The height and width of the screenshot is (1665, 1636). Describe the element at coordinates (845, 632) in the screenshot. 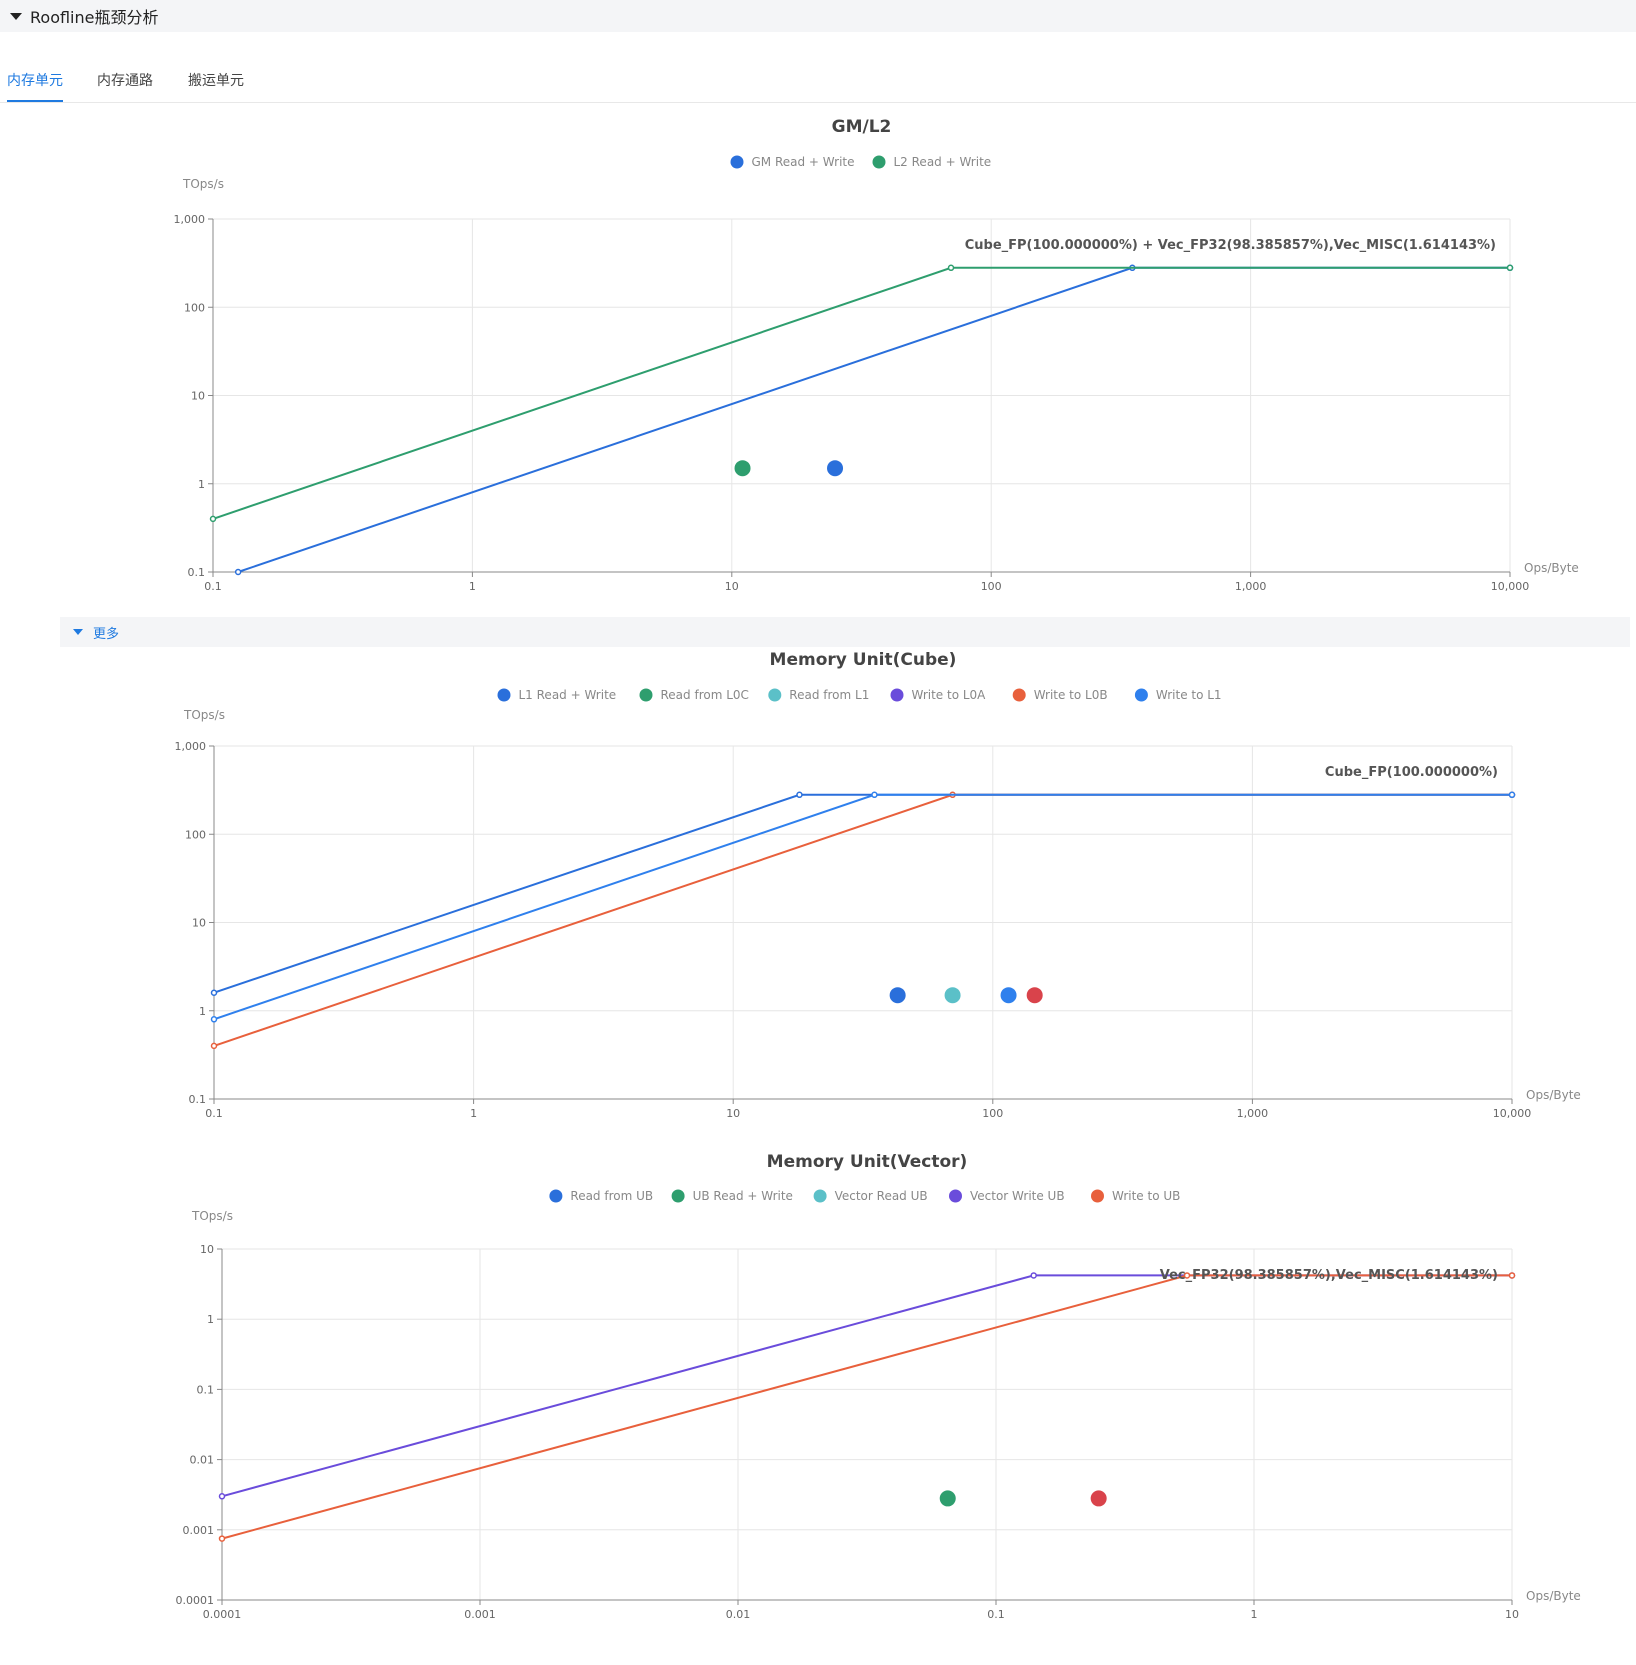

I see `more-toggle: 更多` at that location.